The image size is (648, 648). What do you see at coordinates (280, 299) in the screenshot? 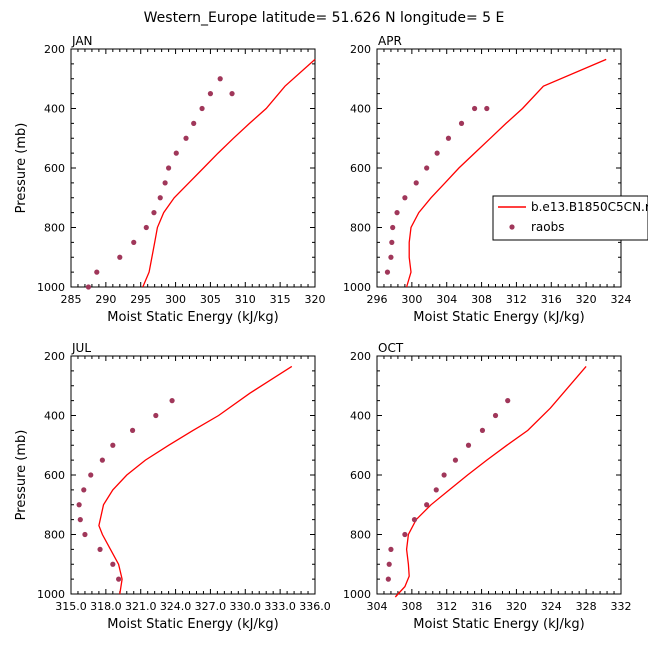
I see `x-tick-label: 315` at bounding box center [280, 299].